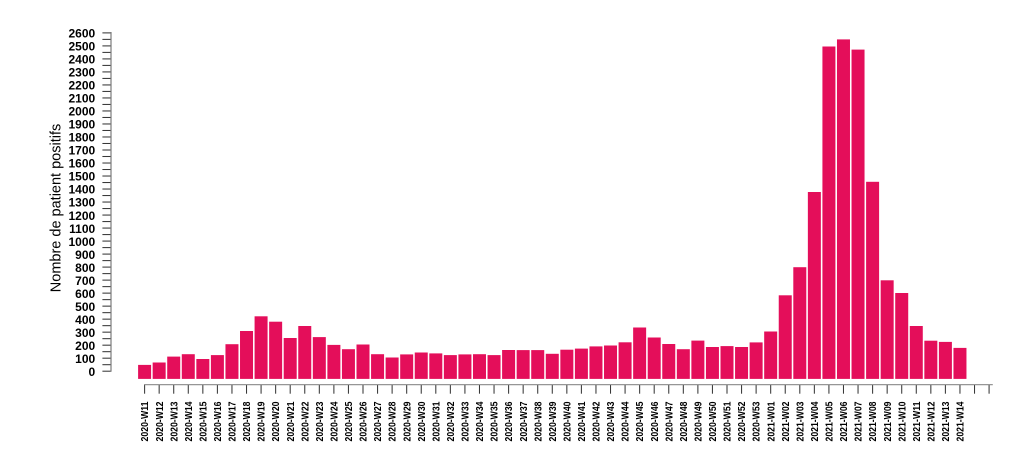  What do you see at coordinates (538, 421) in the screenshot?
I see `svg-text: 2020-W38` at bounding box center [538, 421].